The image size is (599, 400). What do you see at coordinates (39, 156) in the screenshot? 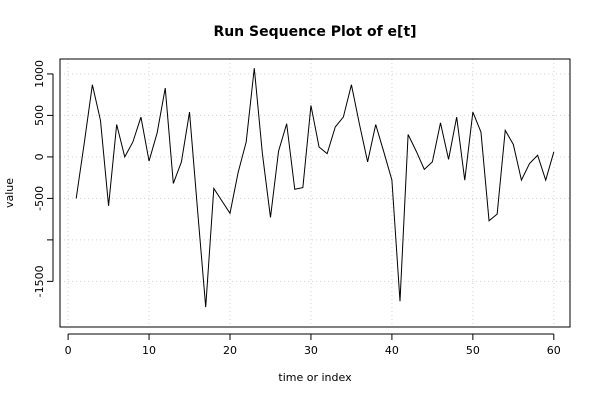
I see `y-tick-label: 0` at bounding box center [39, 156].